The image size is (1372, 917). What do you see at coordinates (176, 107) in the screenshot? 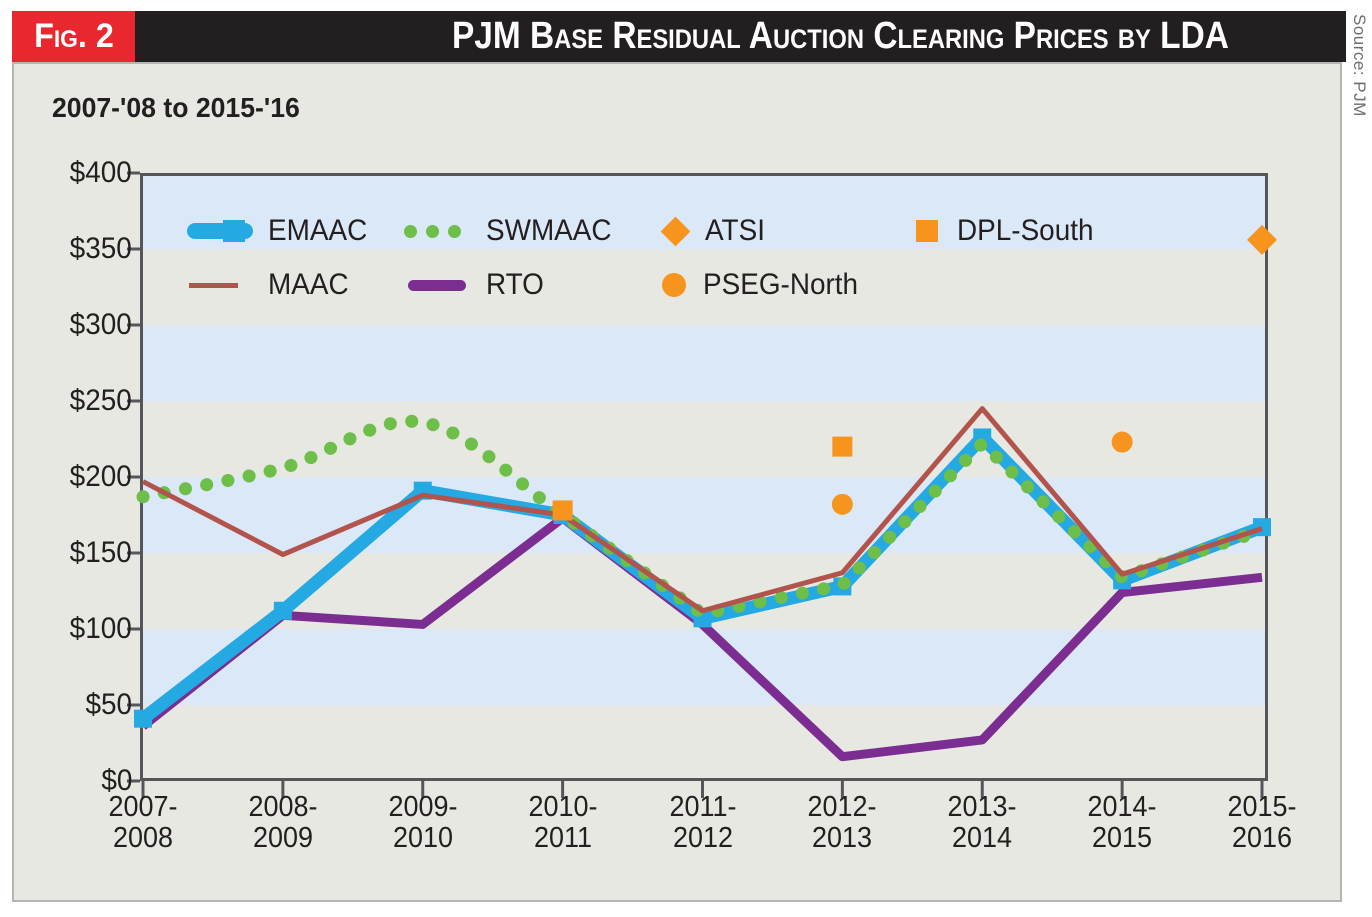
I see `chart-subtitle: 2007-'08 to 2015-'16` at bounding box center [176, 107].